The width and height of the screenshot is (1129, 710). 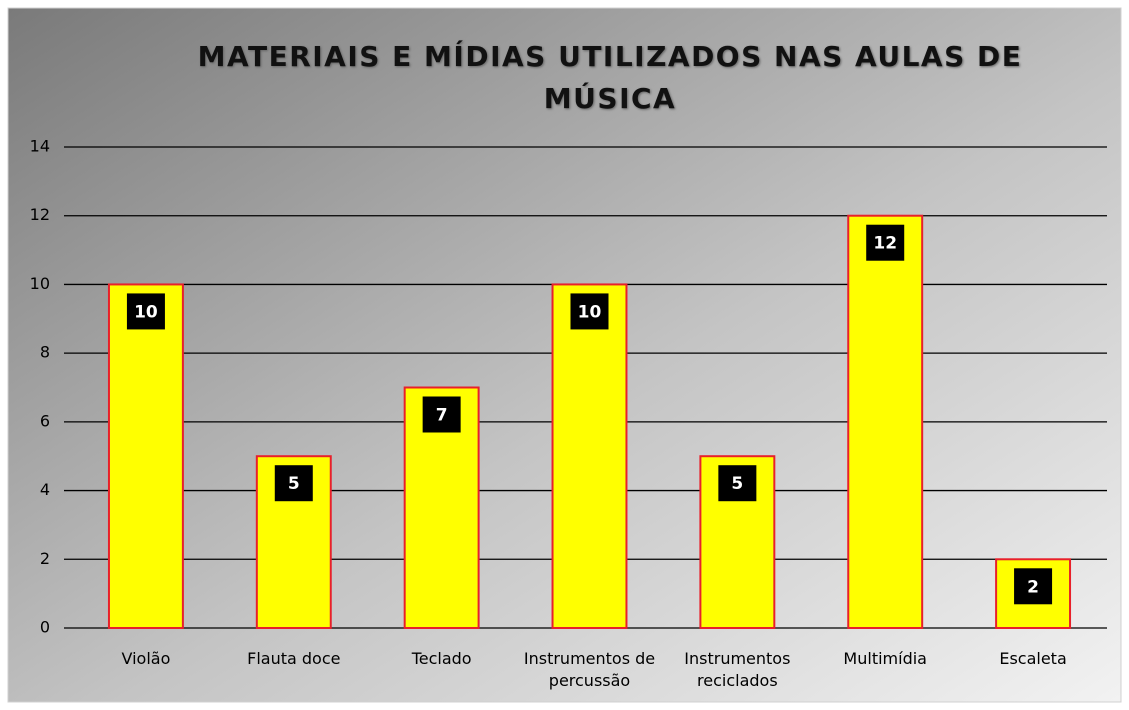 I want to click on data-label: 12, so click(x=885, y=244).